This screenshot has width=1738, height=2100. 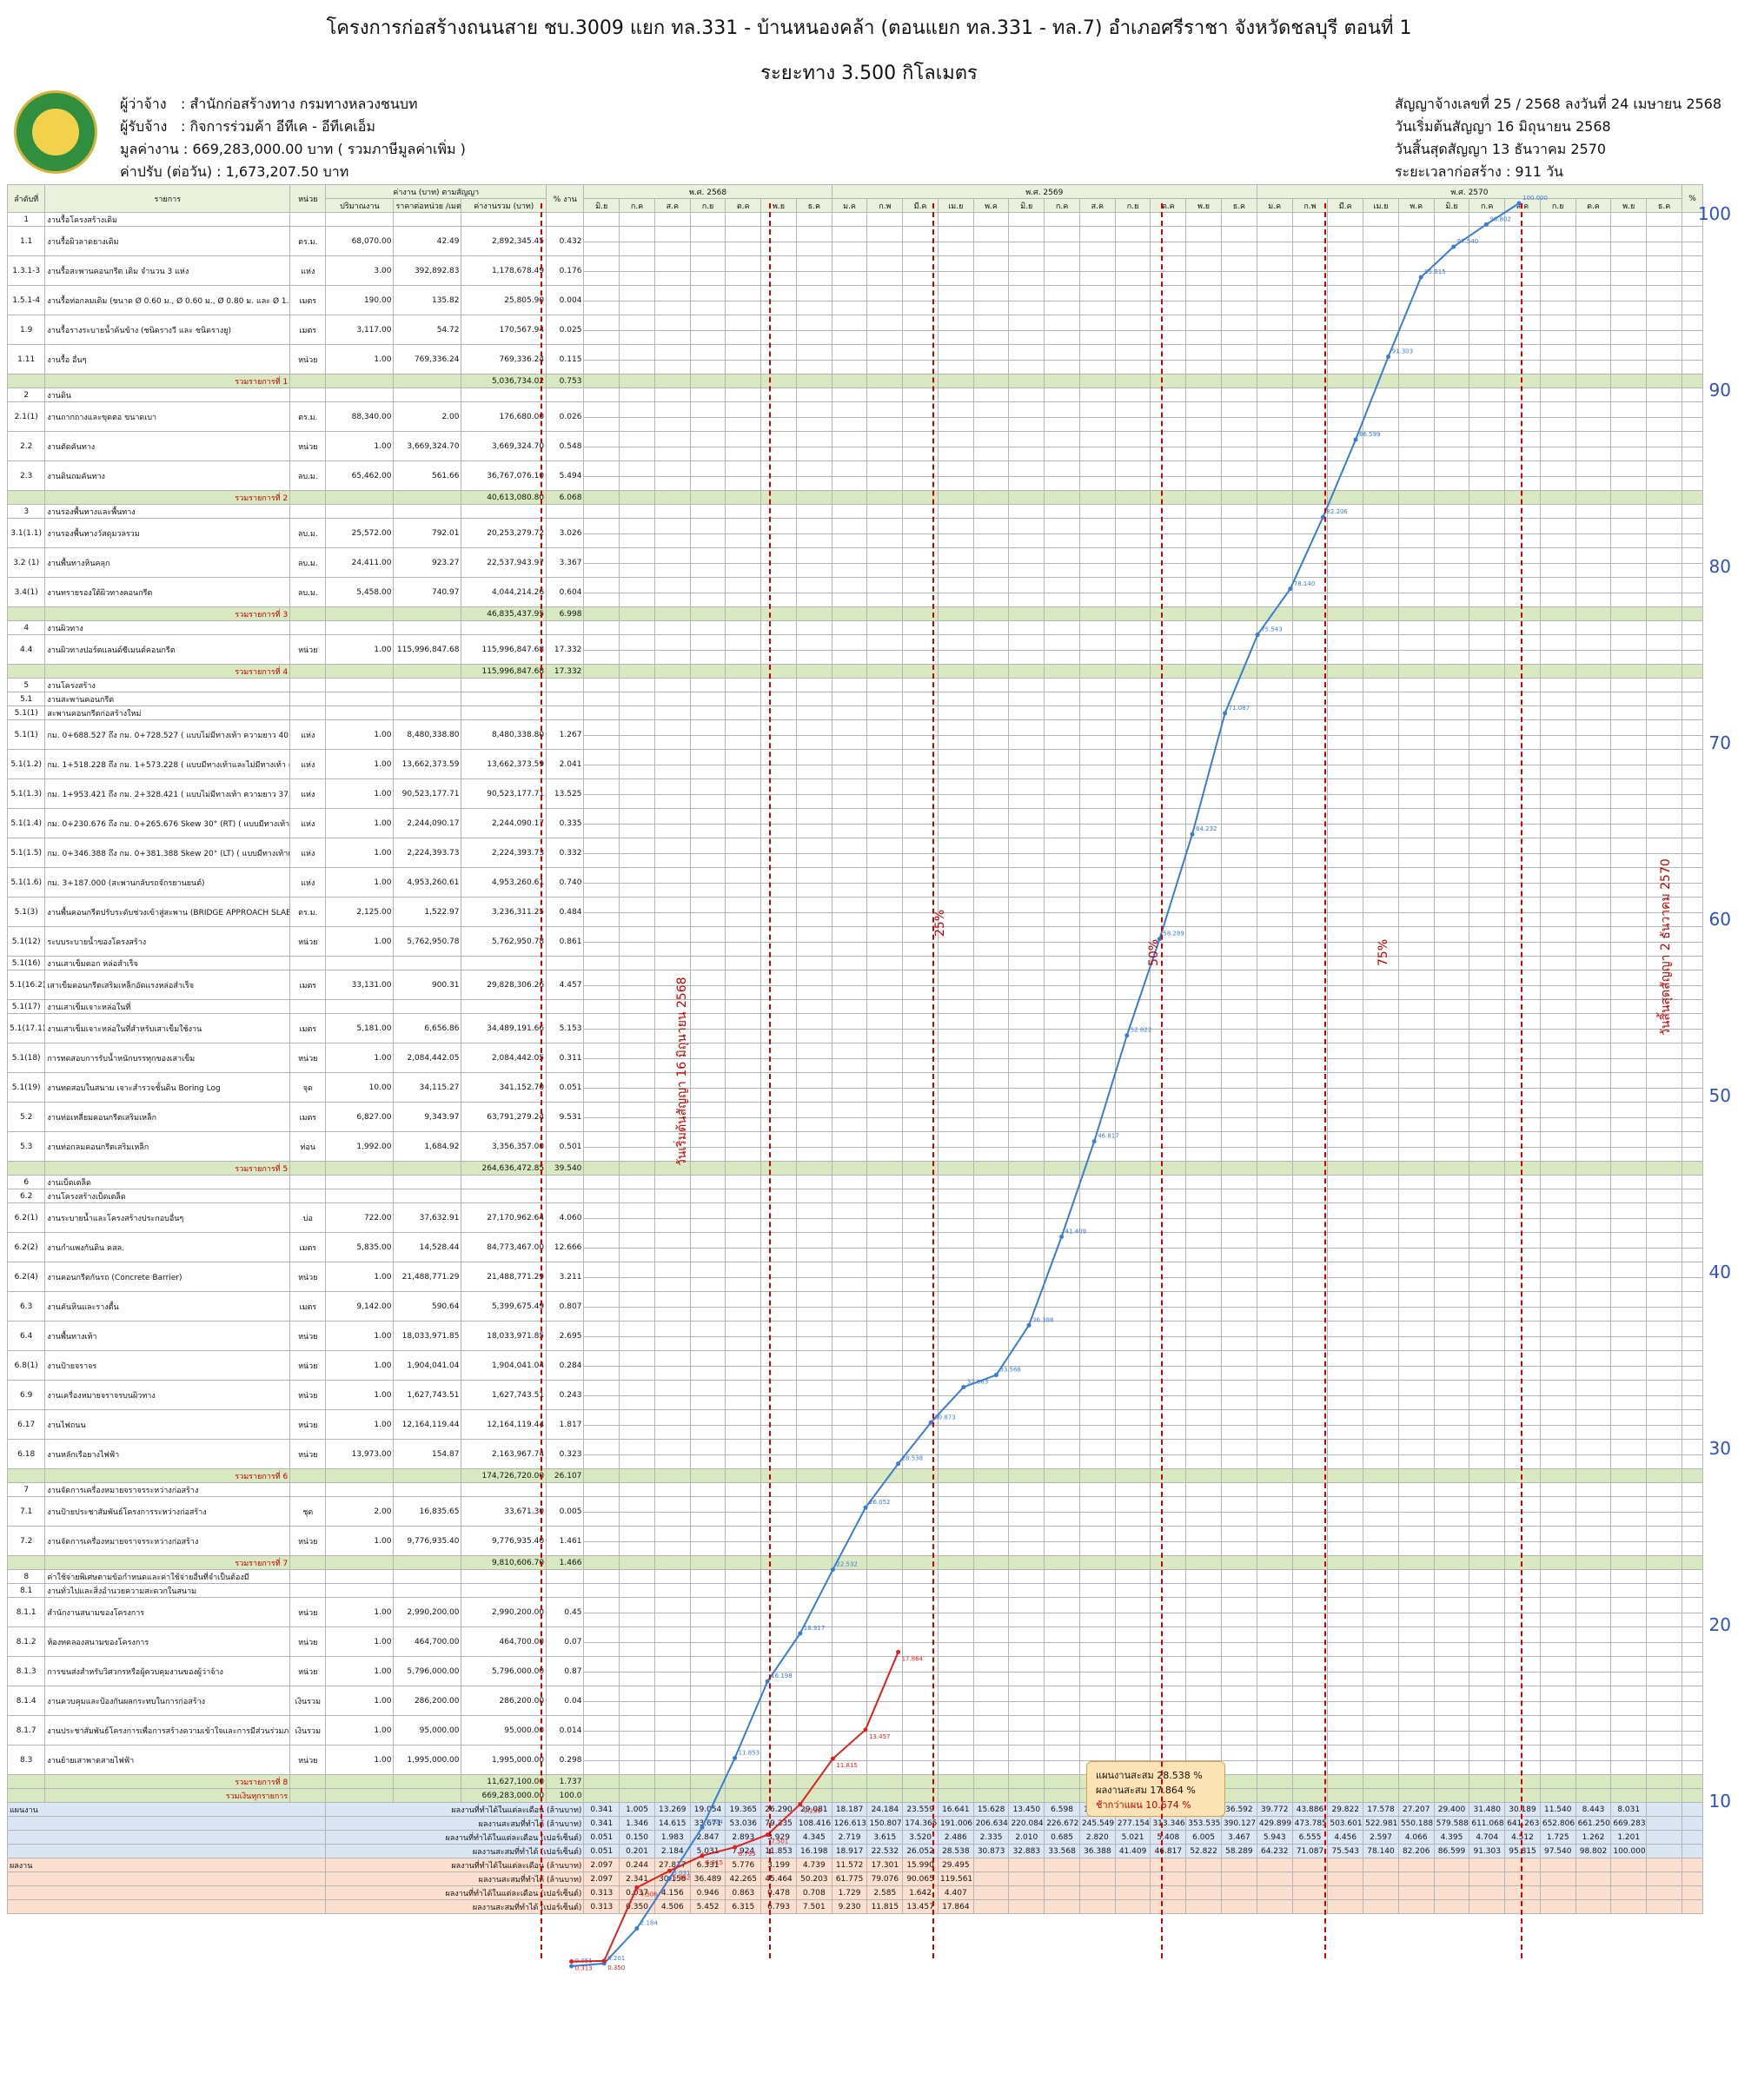 What do you see at coordinates (360, 270) in the screenshot?
I see `row-qty: 3.00` at bounding box center [360, 270].